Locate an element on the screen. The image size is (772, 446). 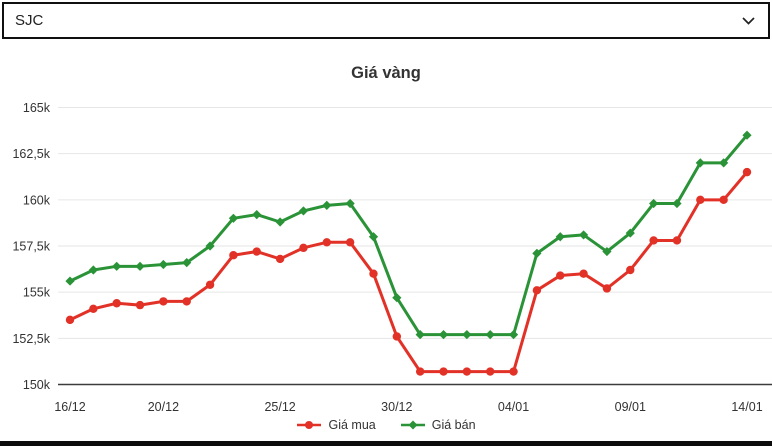
y-axis-labels: 150k 152,5k 155k 157,5k 160k 162,5k 165k is located at coordinates (31, 246).